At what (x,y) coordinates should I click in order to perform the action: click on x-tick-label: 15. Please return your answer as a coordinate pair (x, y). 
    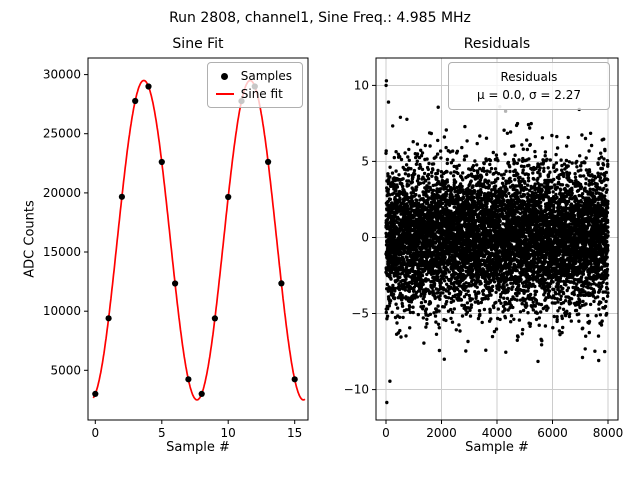
    Looking at the image, I should click on (294, 433).